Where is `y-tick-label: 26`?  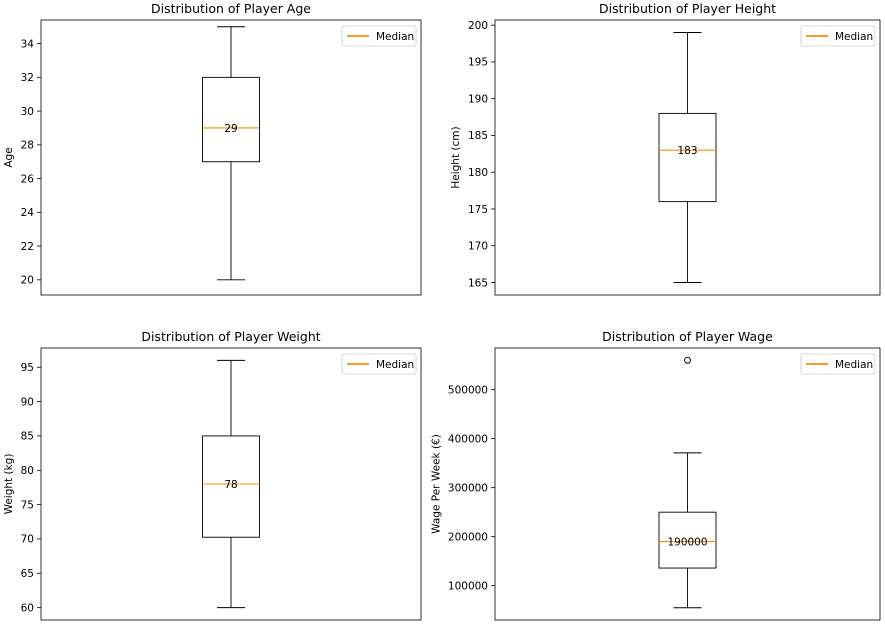 y-tick-label: 26 is located at coordinates (28, 179).